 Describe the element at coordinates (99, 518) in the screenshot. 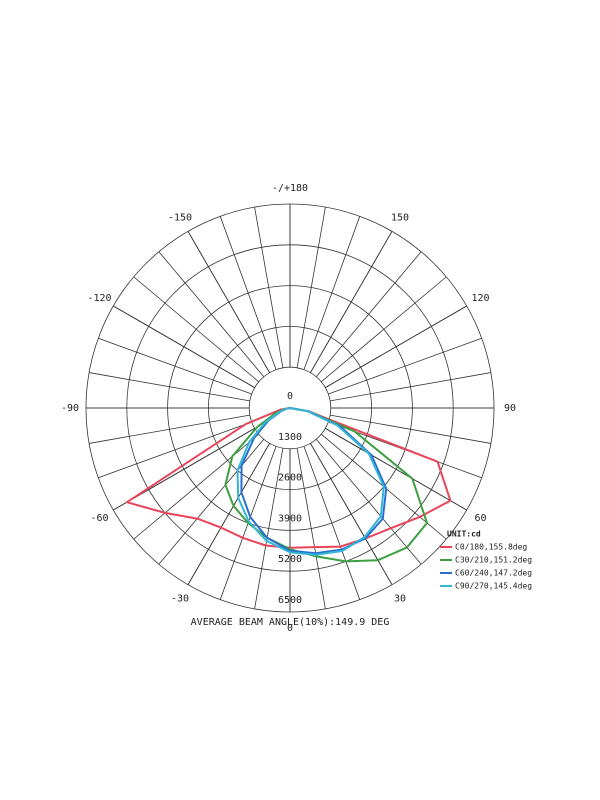

I see `angle-tick-label: -60` at that location.